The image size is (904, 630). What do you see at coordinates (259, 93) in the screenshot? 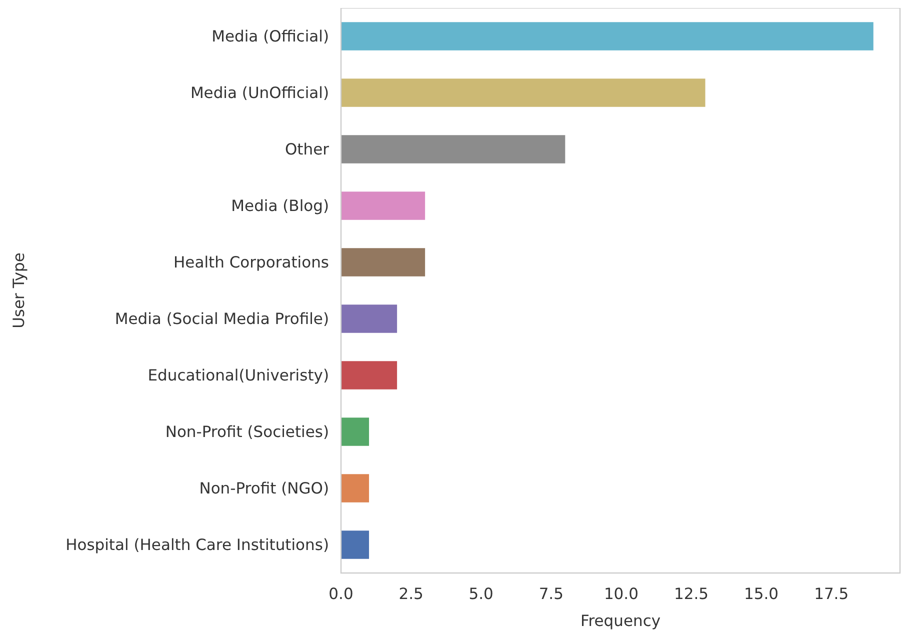
I see `y-tick-label: Media (UnOfficial)` at bounding box center [259, 93].